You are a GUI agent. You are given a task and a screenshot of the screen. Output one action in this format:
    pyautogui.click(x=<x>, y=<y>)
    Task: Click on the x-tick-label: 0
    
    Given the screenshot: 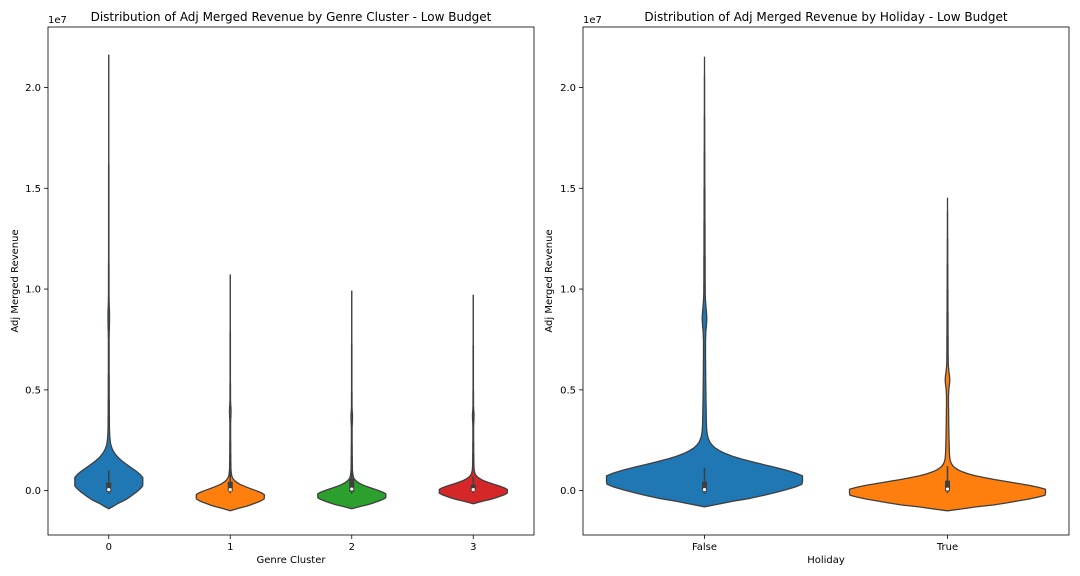 What is the action you would take?
    pyautogui.click(x=109, y=547)
    